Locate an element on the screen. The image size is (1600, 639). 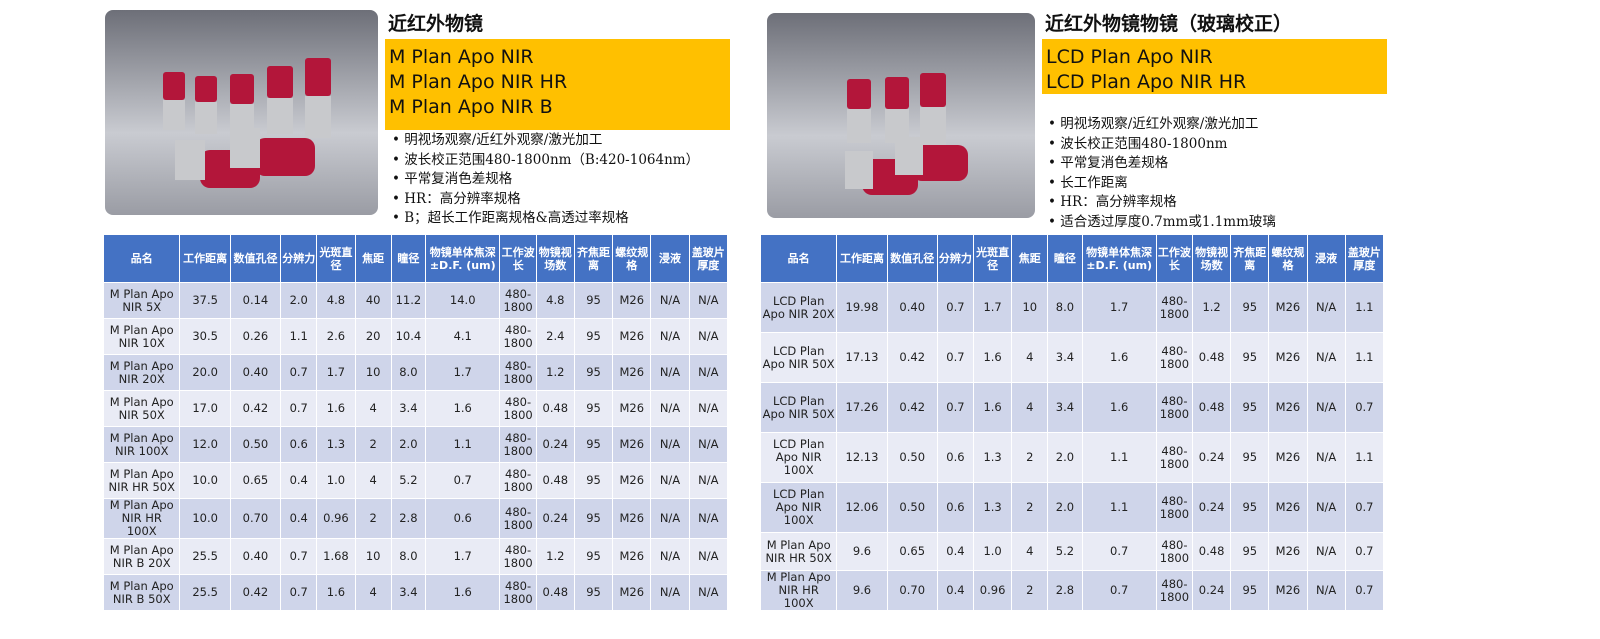
header-cell: 焦距 is located at coordinates (1030, 258).